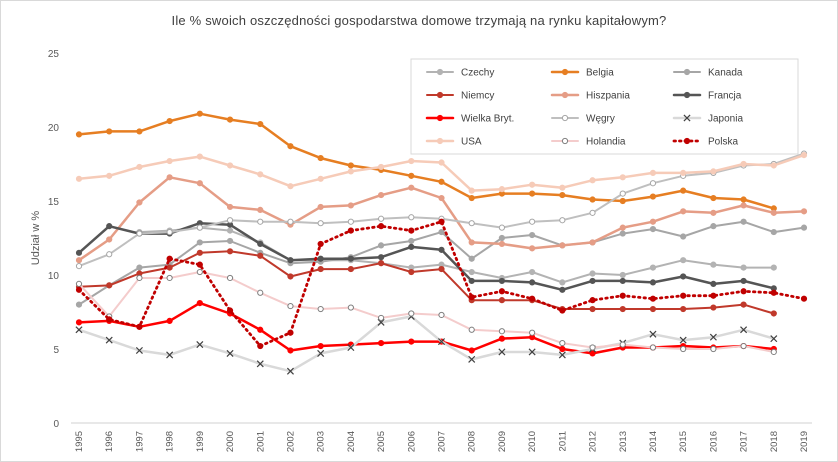  What do you see at coordinates (230, 441) in the screenshot?
I see `x-tick-label: 2000` at bounding box center [230, 441].